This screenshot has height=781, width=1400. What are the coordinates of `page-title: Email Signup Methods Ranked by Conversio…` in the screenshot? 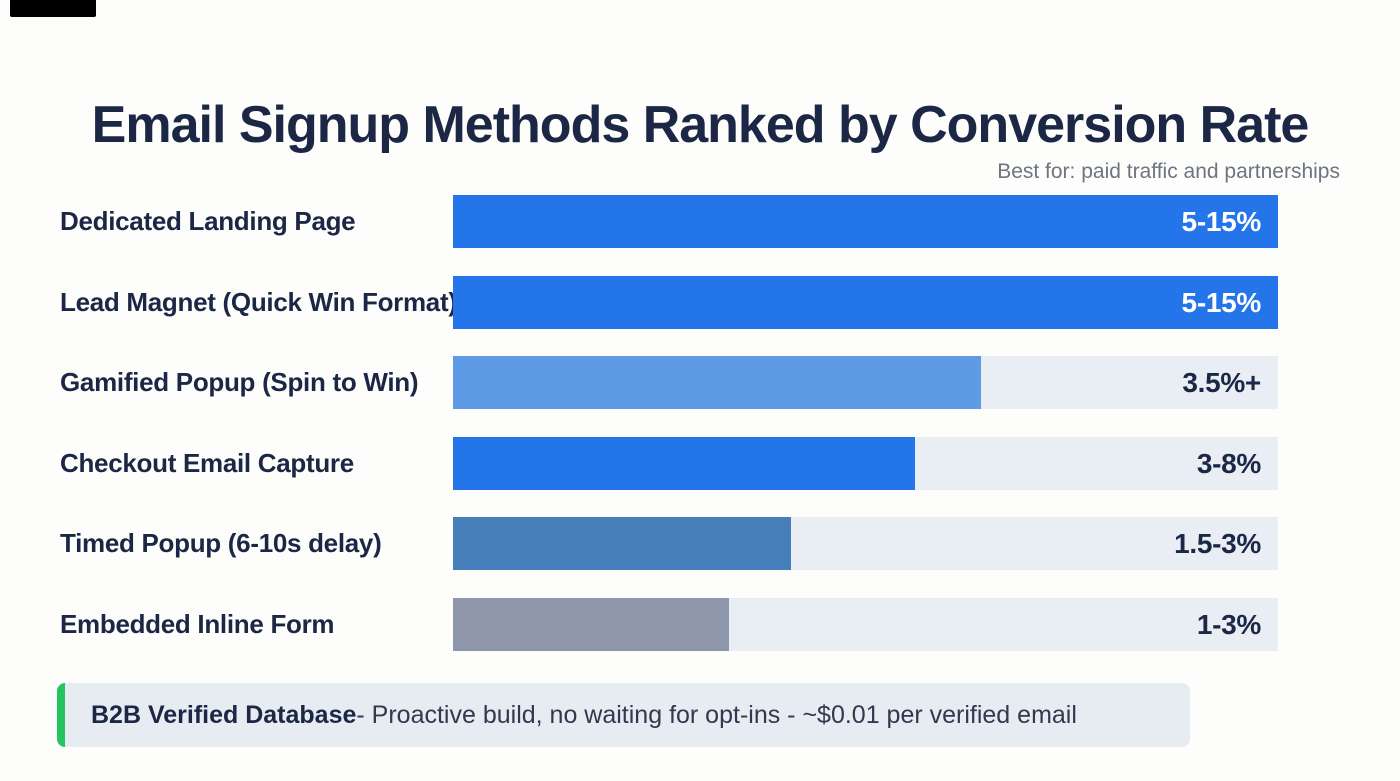 It's located at (700, 124).